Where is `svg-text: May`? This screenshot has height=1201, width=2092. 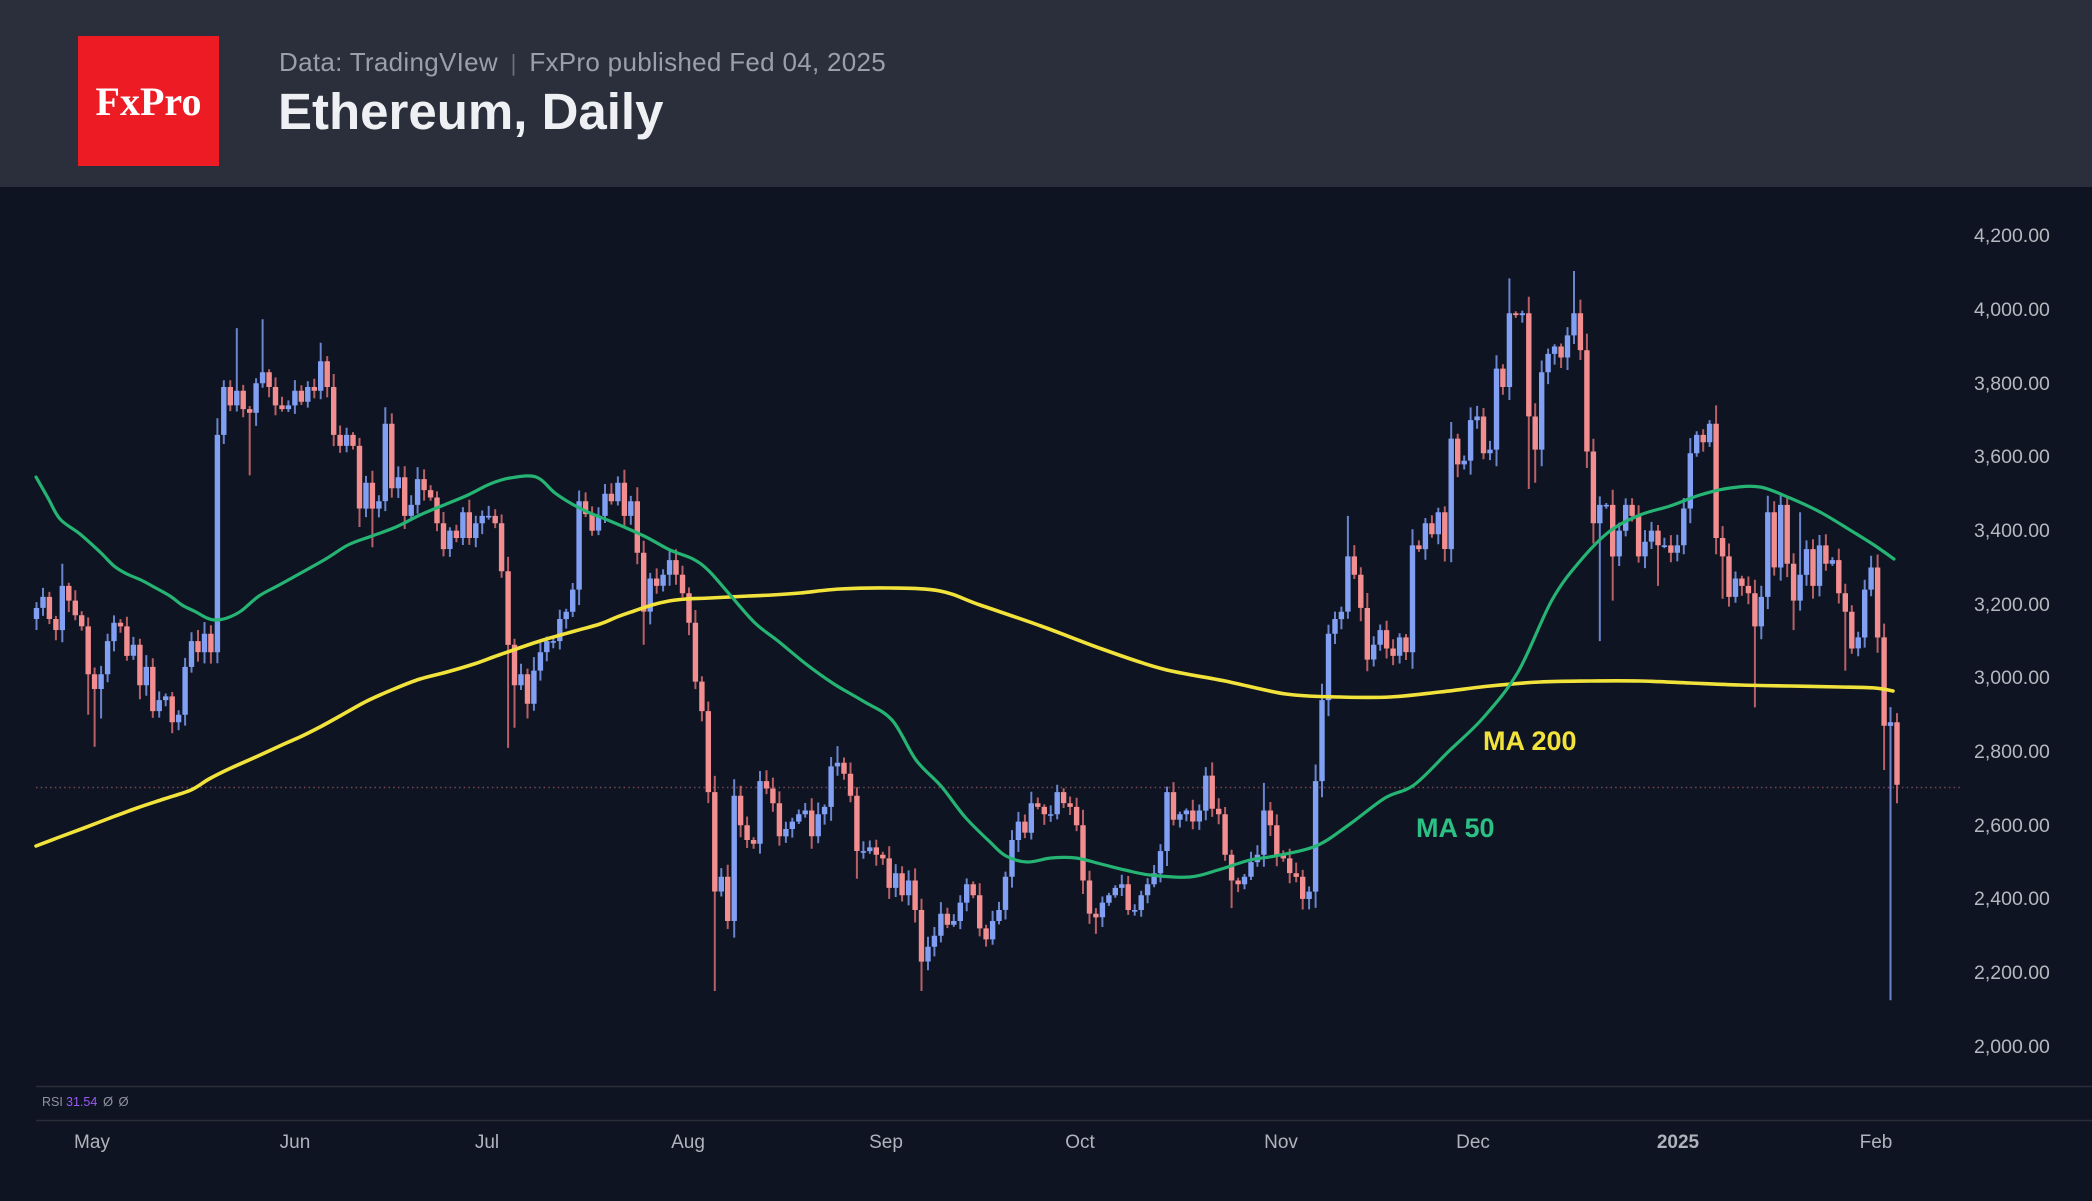
svg-text: May is located at coordinates (92, 1142).